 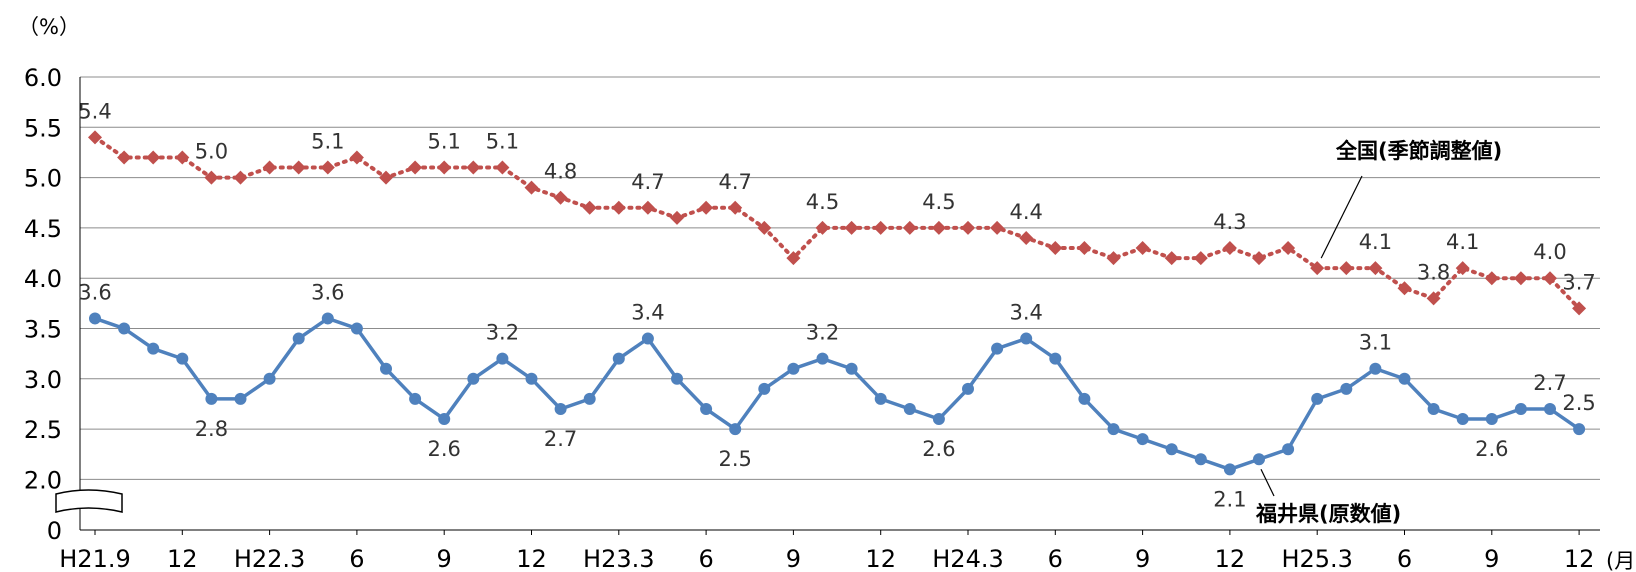 What do you see at coordinates (43, 380) in the screenshot?
I see `y-tick-label: 3.0` at bounding box center [43, 380].